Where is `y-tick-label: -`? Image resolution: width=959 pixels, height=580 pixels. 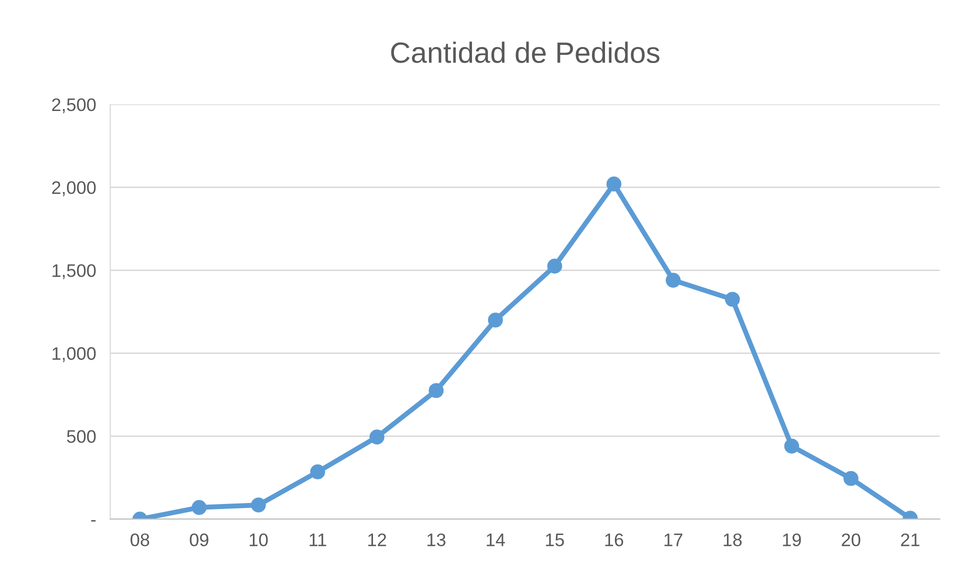 y-tick-label: - is located at coordinates (93, 521).